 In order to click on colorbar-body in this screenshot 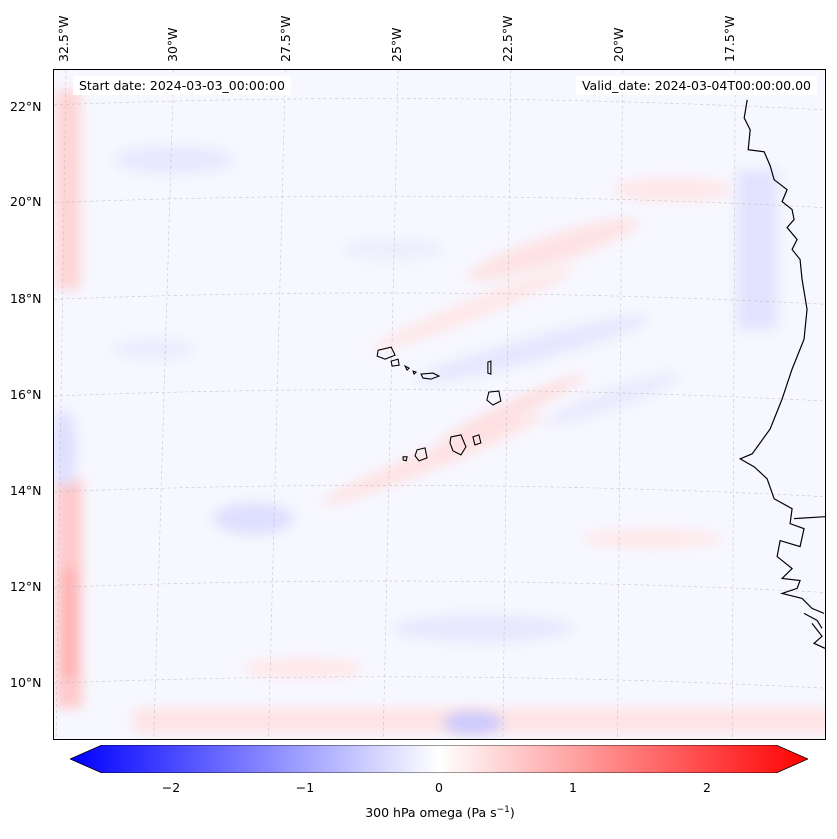, I will do `click(439, 759)`.